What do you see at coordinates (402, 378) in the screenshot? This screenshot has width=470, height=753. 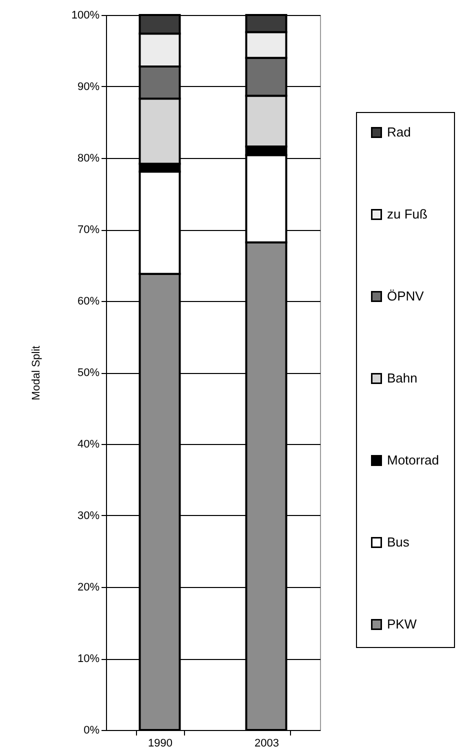 I see `legend-label: Bahn` at bounding box center [402, 378].